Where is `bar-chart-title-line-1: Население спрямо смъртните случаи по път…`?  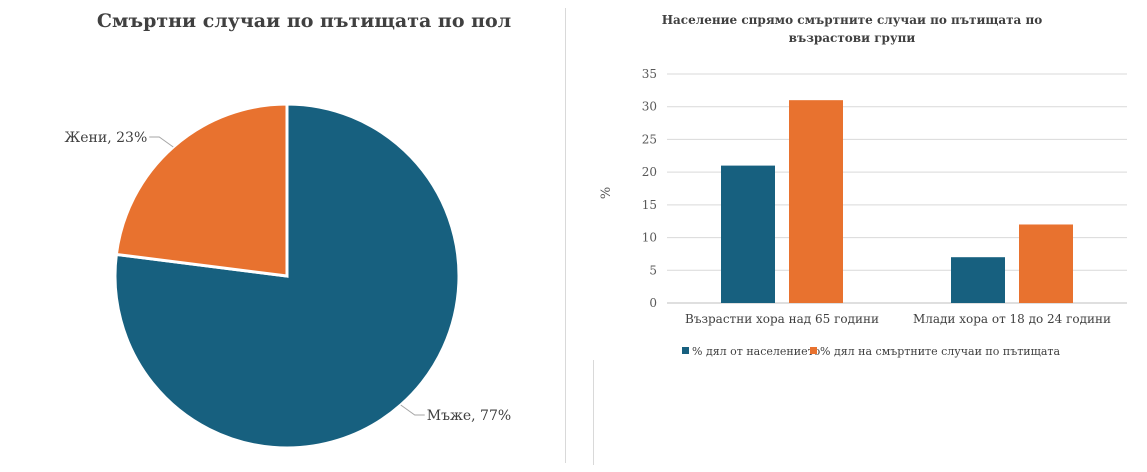
bar-chart-title-line-1: Население спрямо смъртните случаи по път… is located at coordinates (852, 20).